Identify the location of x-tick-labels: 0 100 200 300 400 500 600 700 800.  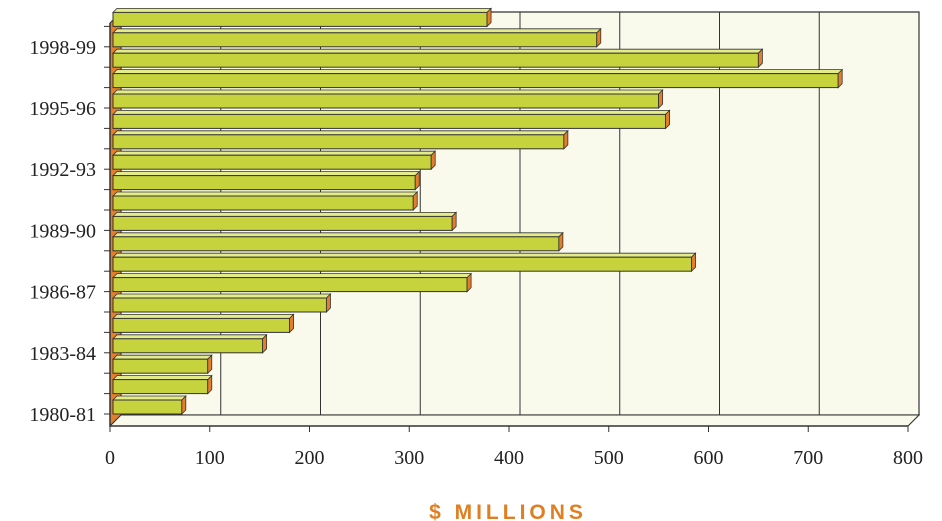
(514, 458).